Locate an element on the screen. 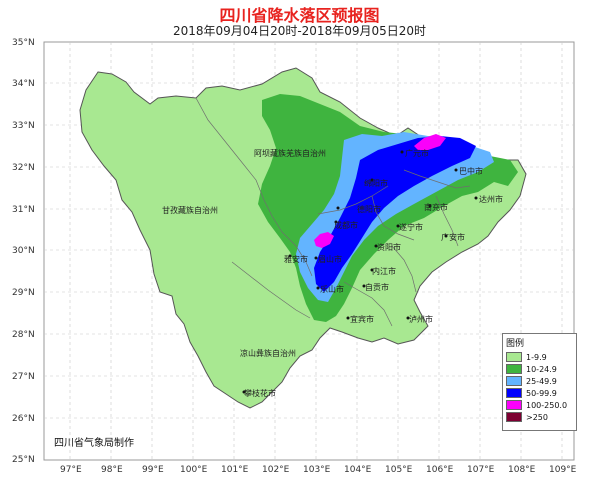 The width and height of the screenshot is (599, 478). city-label-leshan: 乐山市 is located at coordinates (332, 289).